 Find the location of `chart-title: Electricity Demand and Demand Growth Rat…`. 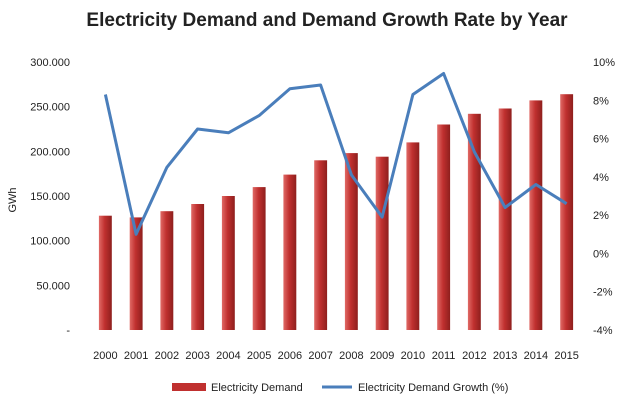

chart-title: Electricity Demand and Demand Growth Rat… is located at coordinates (327, 20).